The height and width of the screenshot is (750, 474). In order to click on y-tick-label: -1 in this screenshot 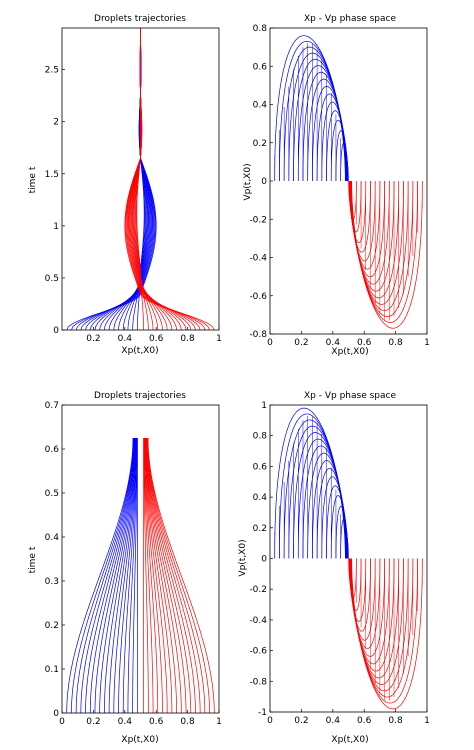, I will do `click(262, 713)`.